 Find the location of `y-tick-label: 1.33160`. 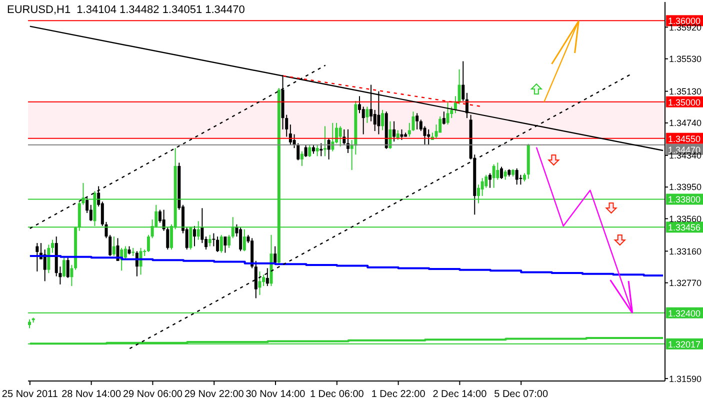

y-tick-label: 1.33160 is located at coordinates (685, 251).